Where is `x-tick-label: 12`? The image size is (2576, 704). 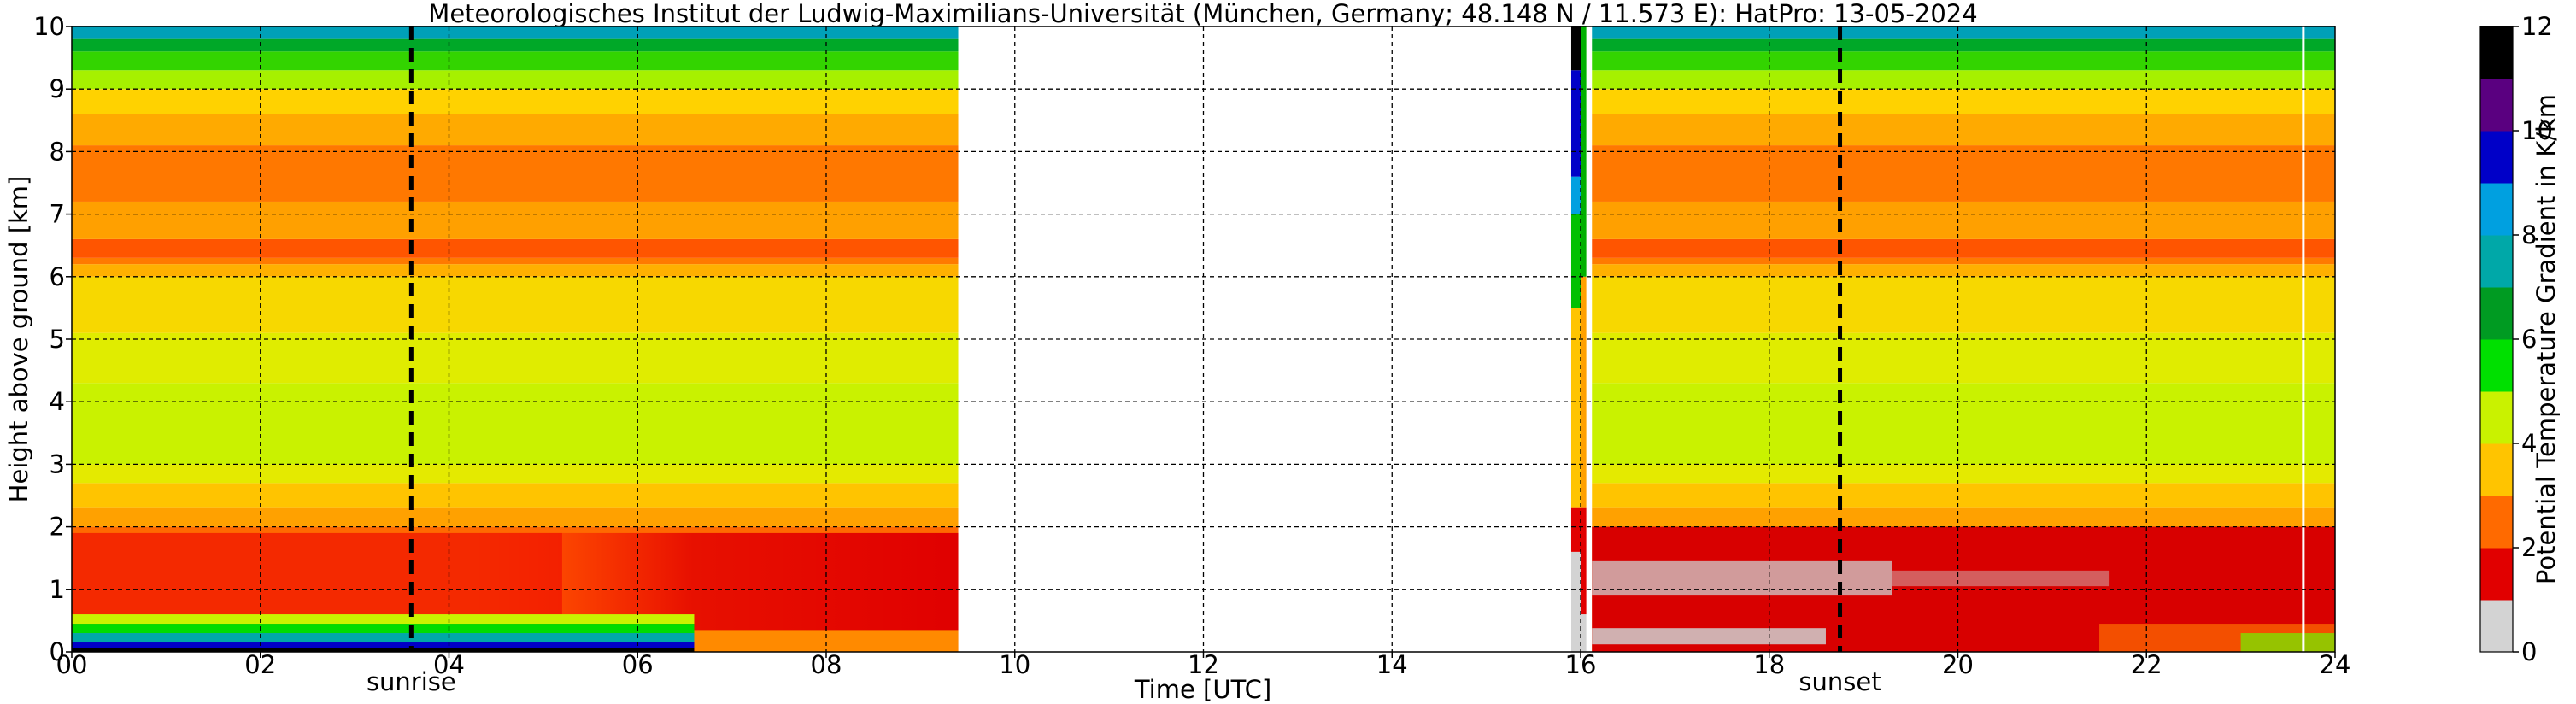
x-tick-label: 12 is located at coordinates (1203, 664).